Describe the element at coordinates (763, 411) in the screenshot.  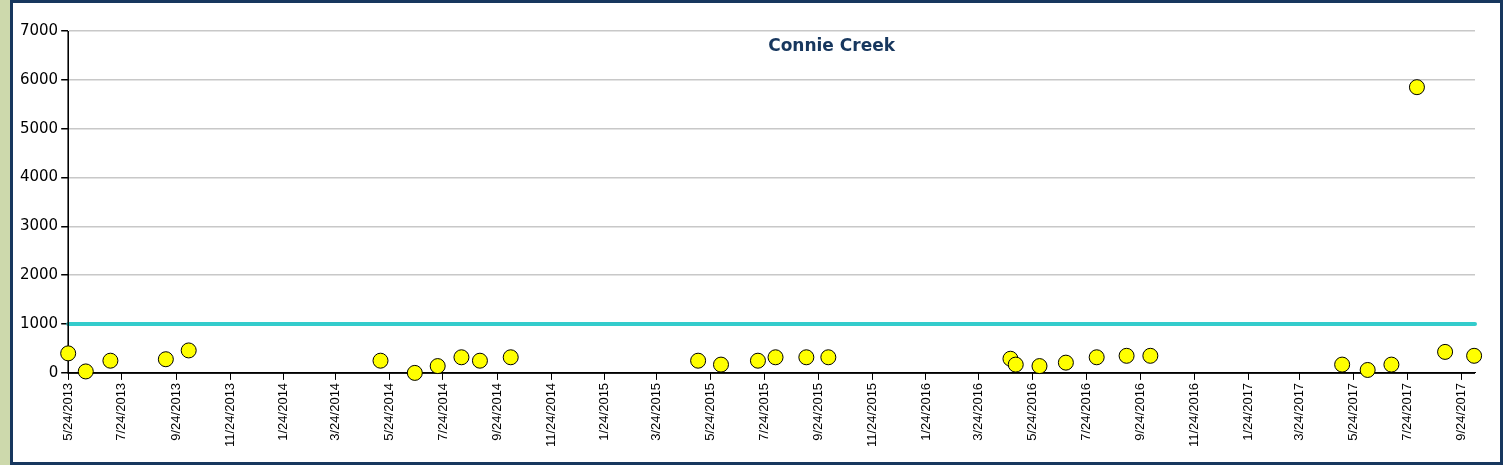
I see `x-tick-label: 7/24/2015` at that location.